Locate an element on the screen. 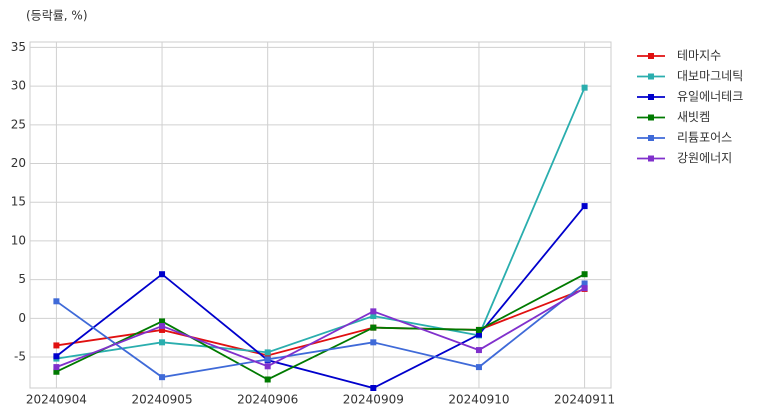  x-tick-label: 20240909 is located at coordinates (373, 400).